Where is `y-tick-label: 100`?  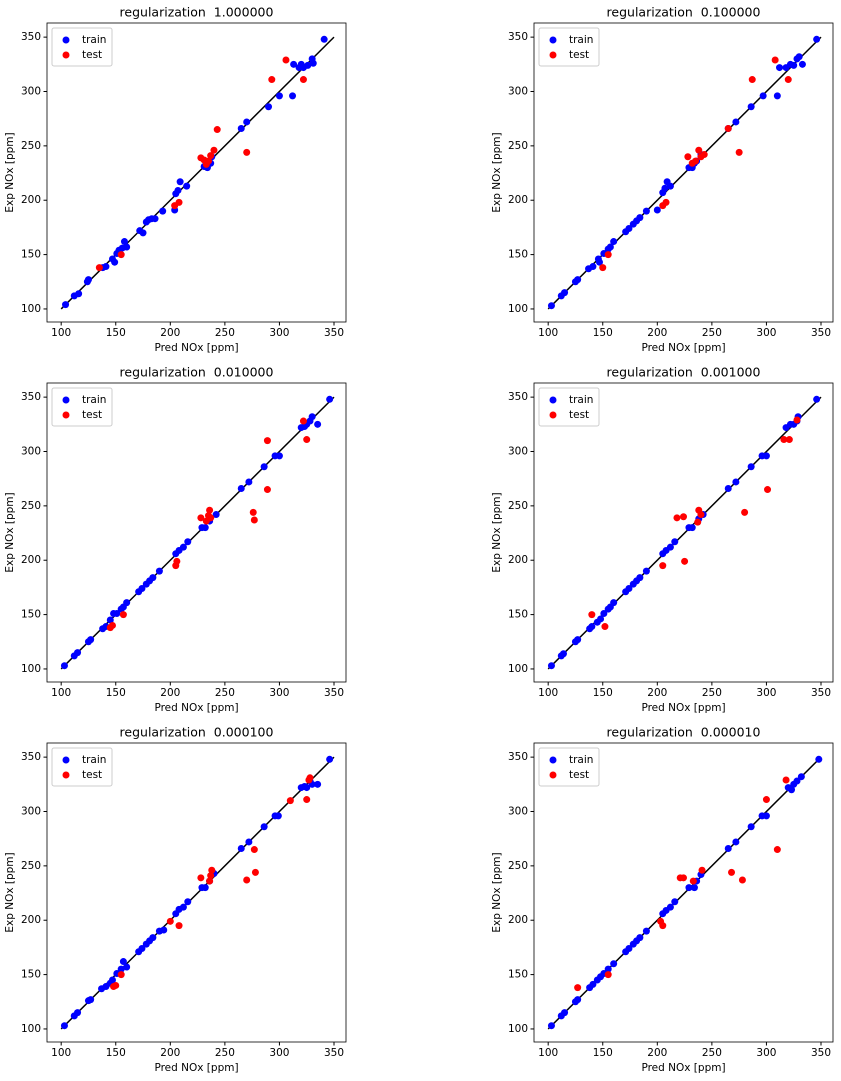
y-tick-label: 100 is located at coordinates (518, 669).